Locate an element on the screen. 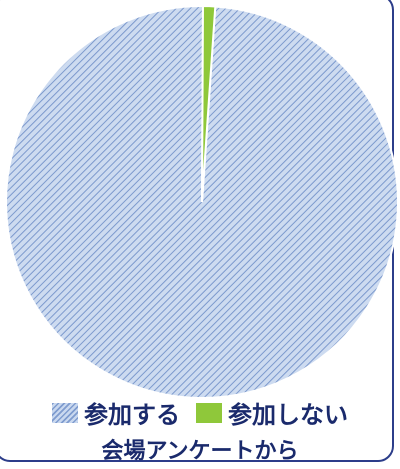 Image resolution: width=400 pixels, height=469 pixels. legend-label-attend: 参加する is located at coordinates (132, 415).